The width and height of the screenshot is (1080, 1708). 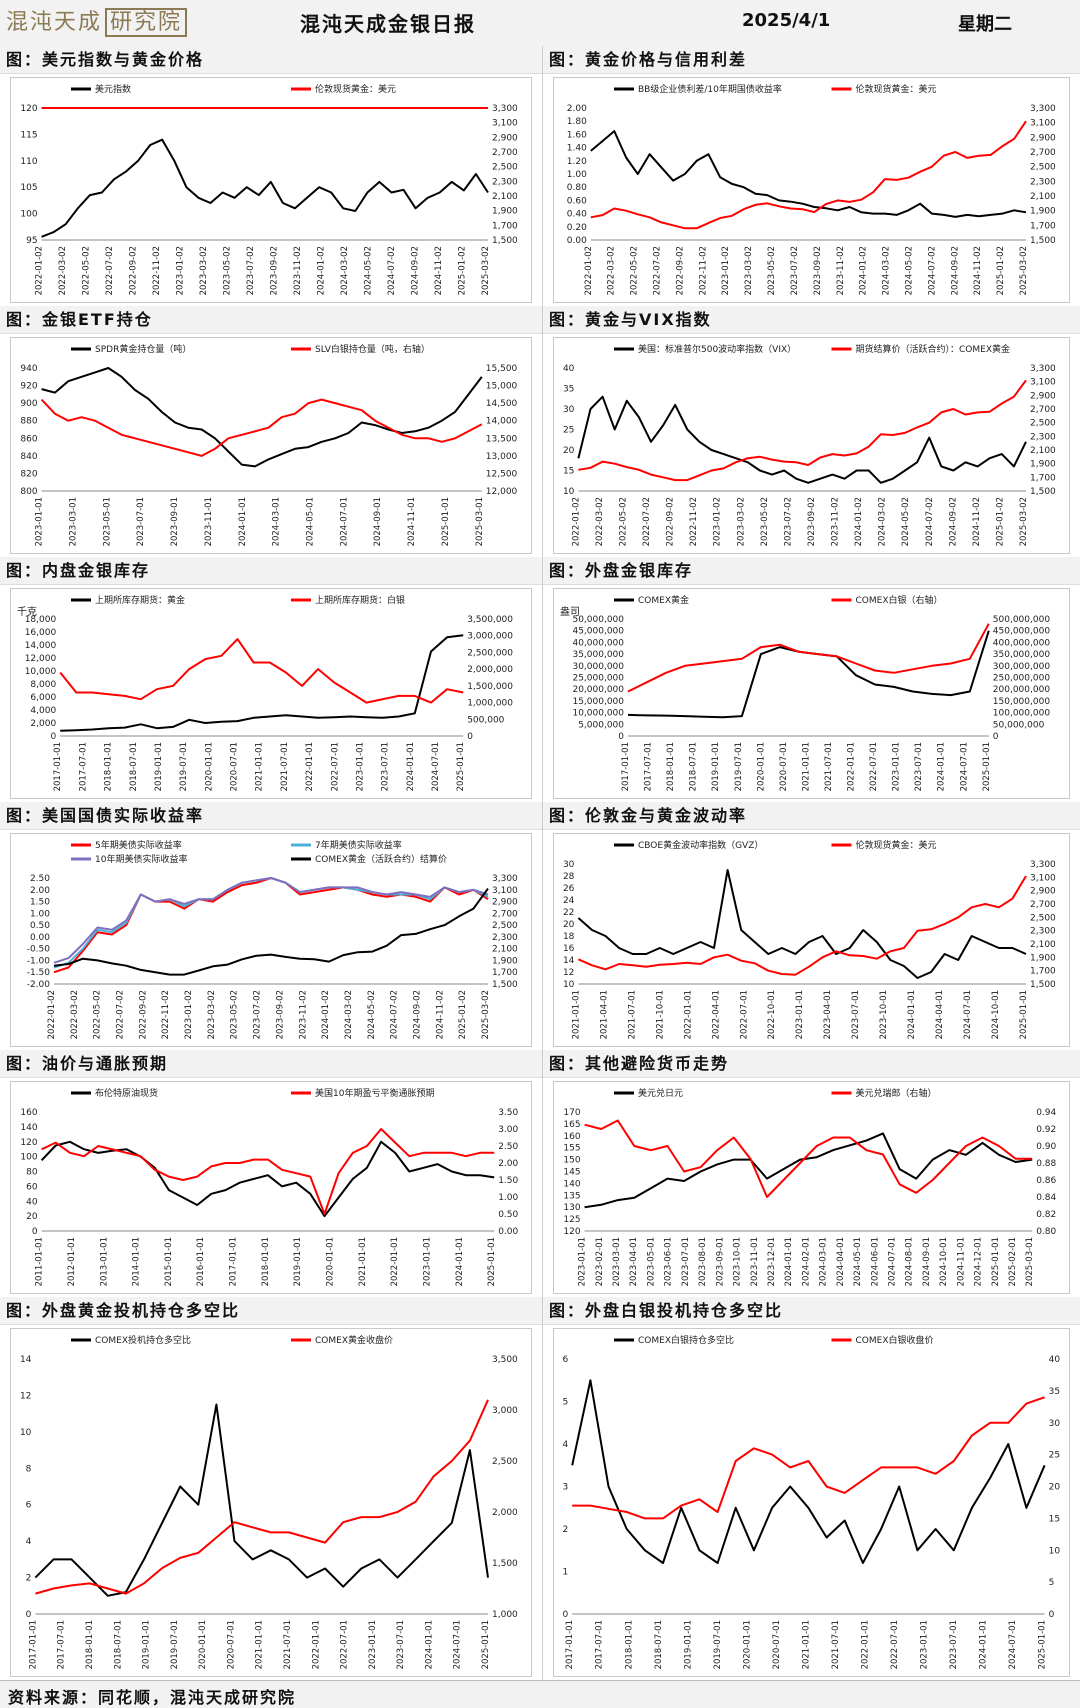 What do you see at coordinates (772, 1014) in the screenshot?
I see `x-tick-label: 2022-10-01` at bounding box center [772, 1014].